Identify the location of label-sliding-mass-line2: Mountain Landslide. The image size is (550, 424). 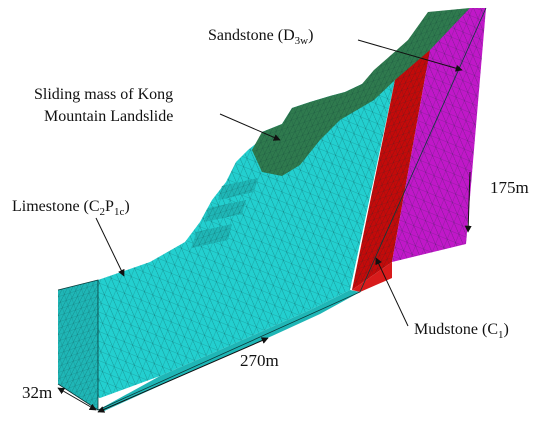
(108, 116).